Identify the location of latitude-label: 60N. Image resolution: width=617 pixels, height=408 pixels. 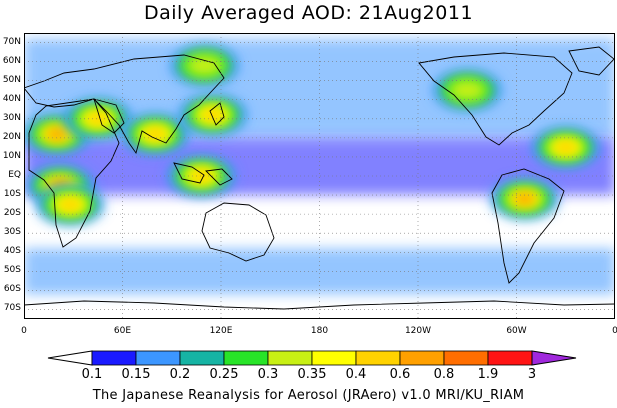
(11, 60).